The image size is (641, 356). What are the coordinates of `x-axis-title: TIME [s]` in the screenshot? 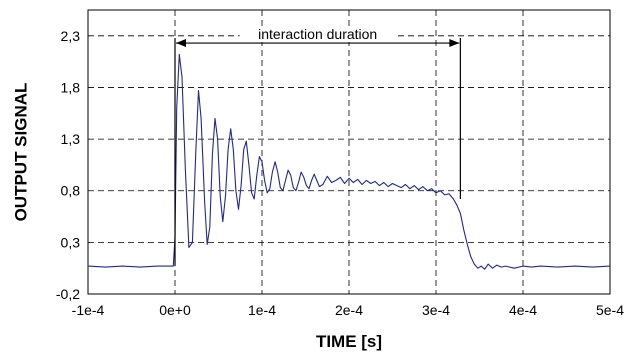 It's located at (349, 341).